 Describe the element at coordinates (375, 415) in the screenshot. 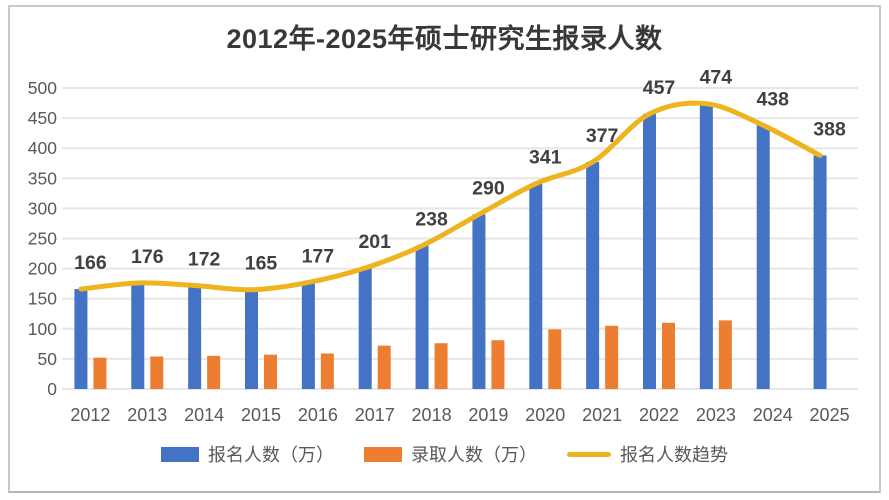

I see `x-tick-label: 2017` at that location.